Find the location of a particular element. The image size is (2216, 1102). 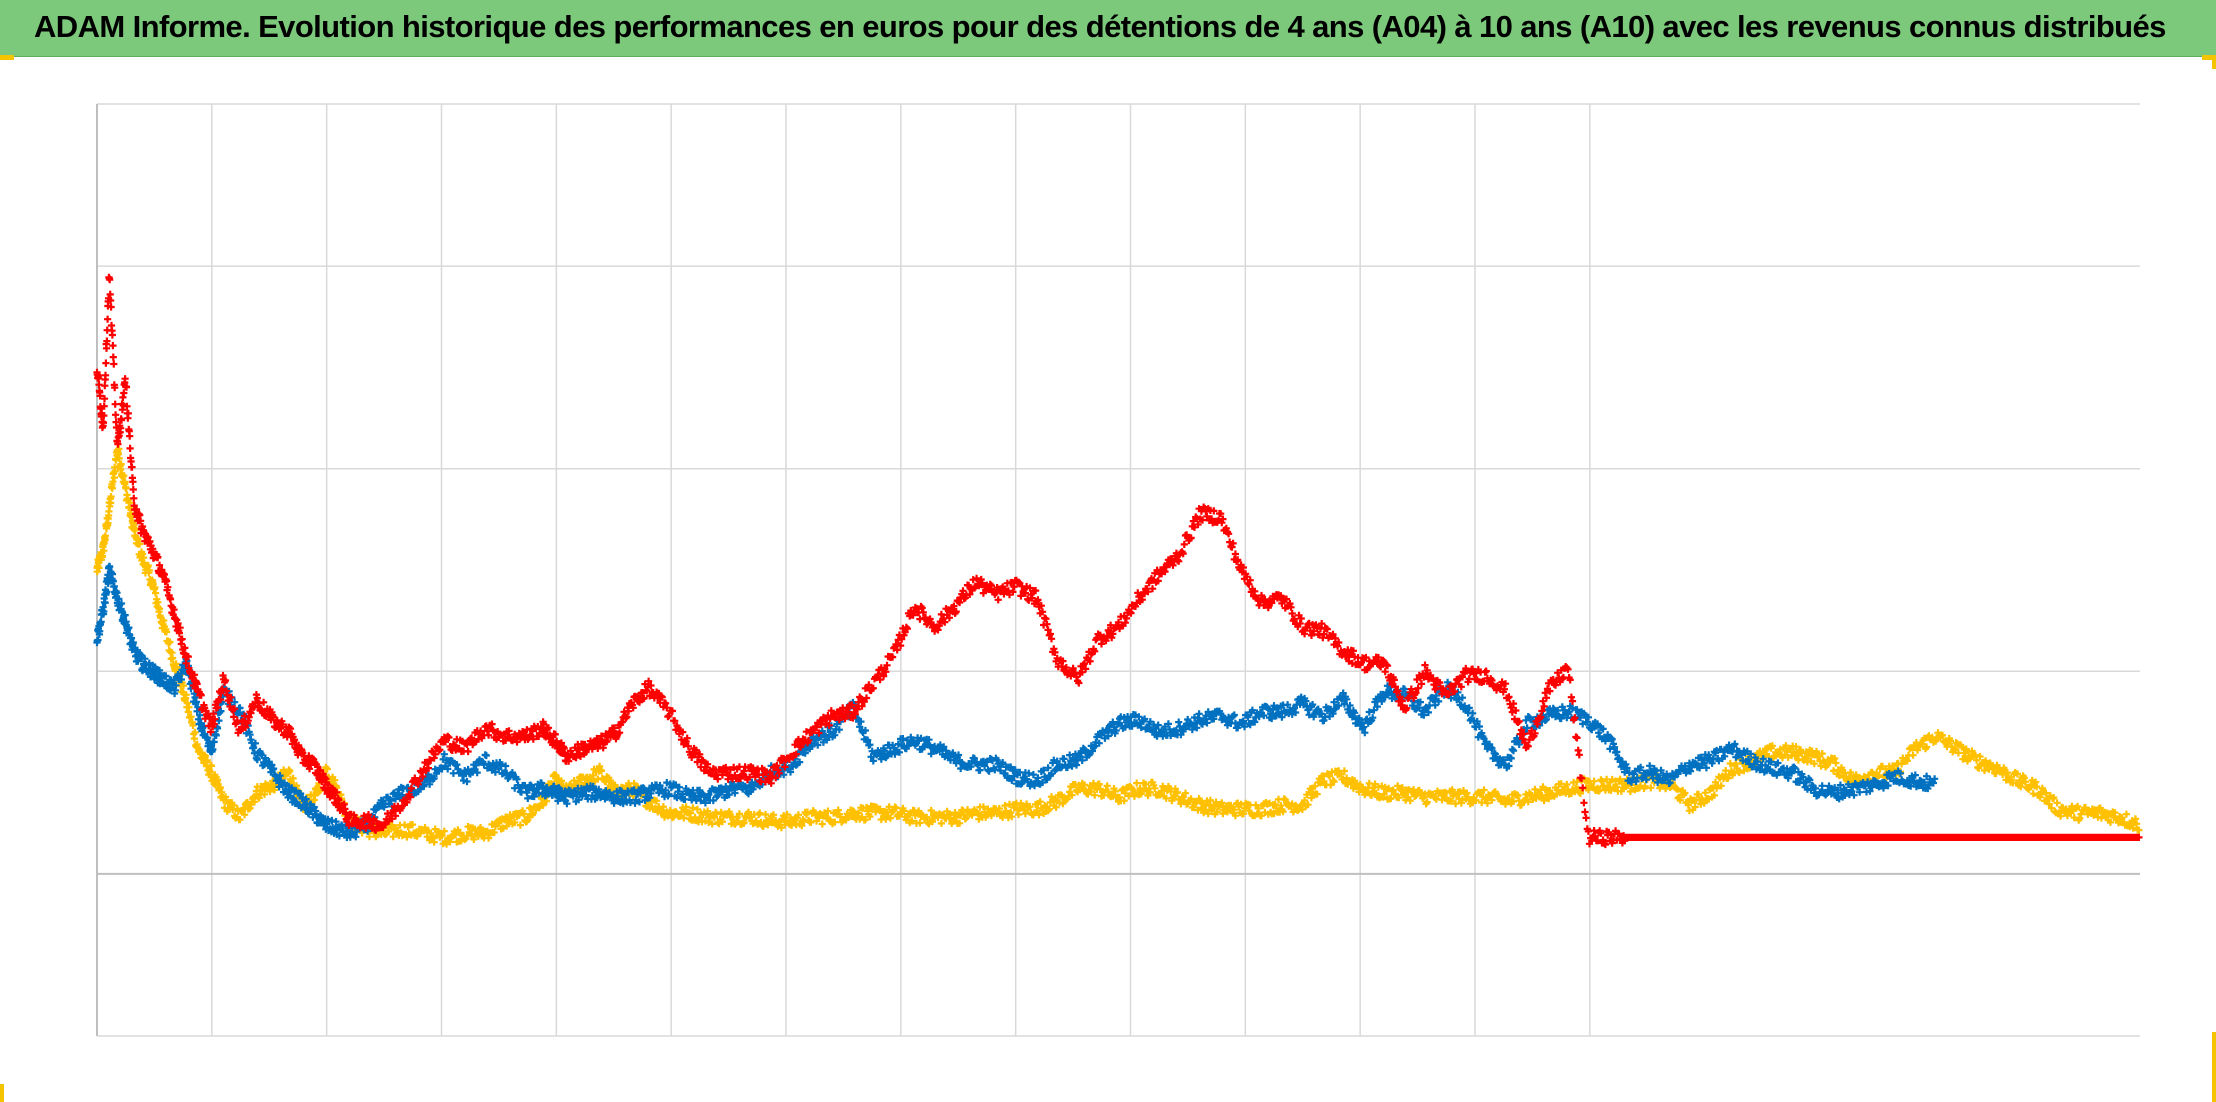

corner-accent-bottom-left is located at coordinates (2, 1093).